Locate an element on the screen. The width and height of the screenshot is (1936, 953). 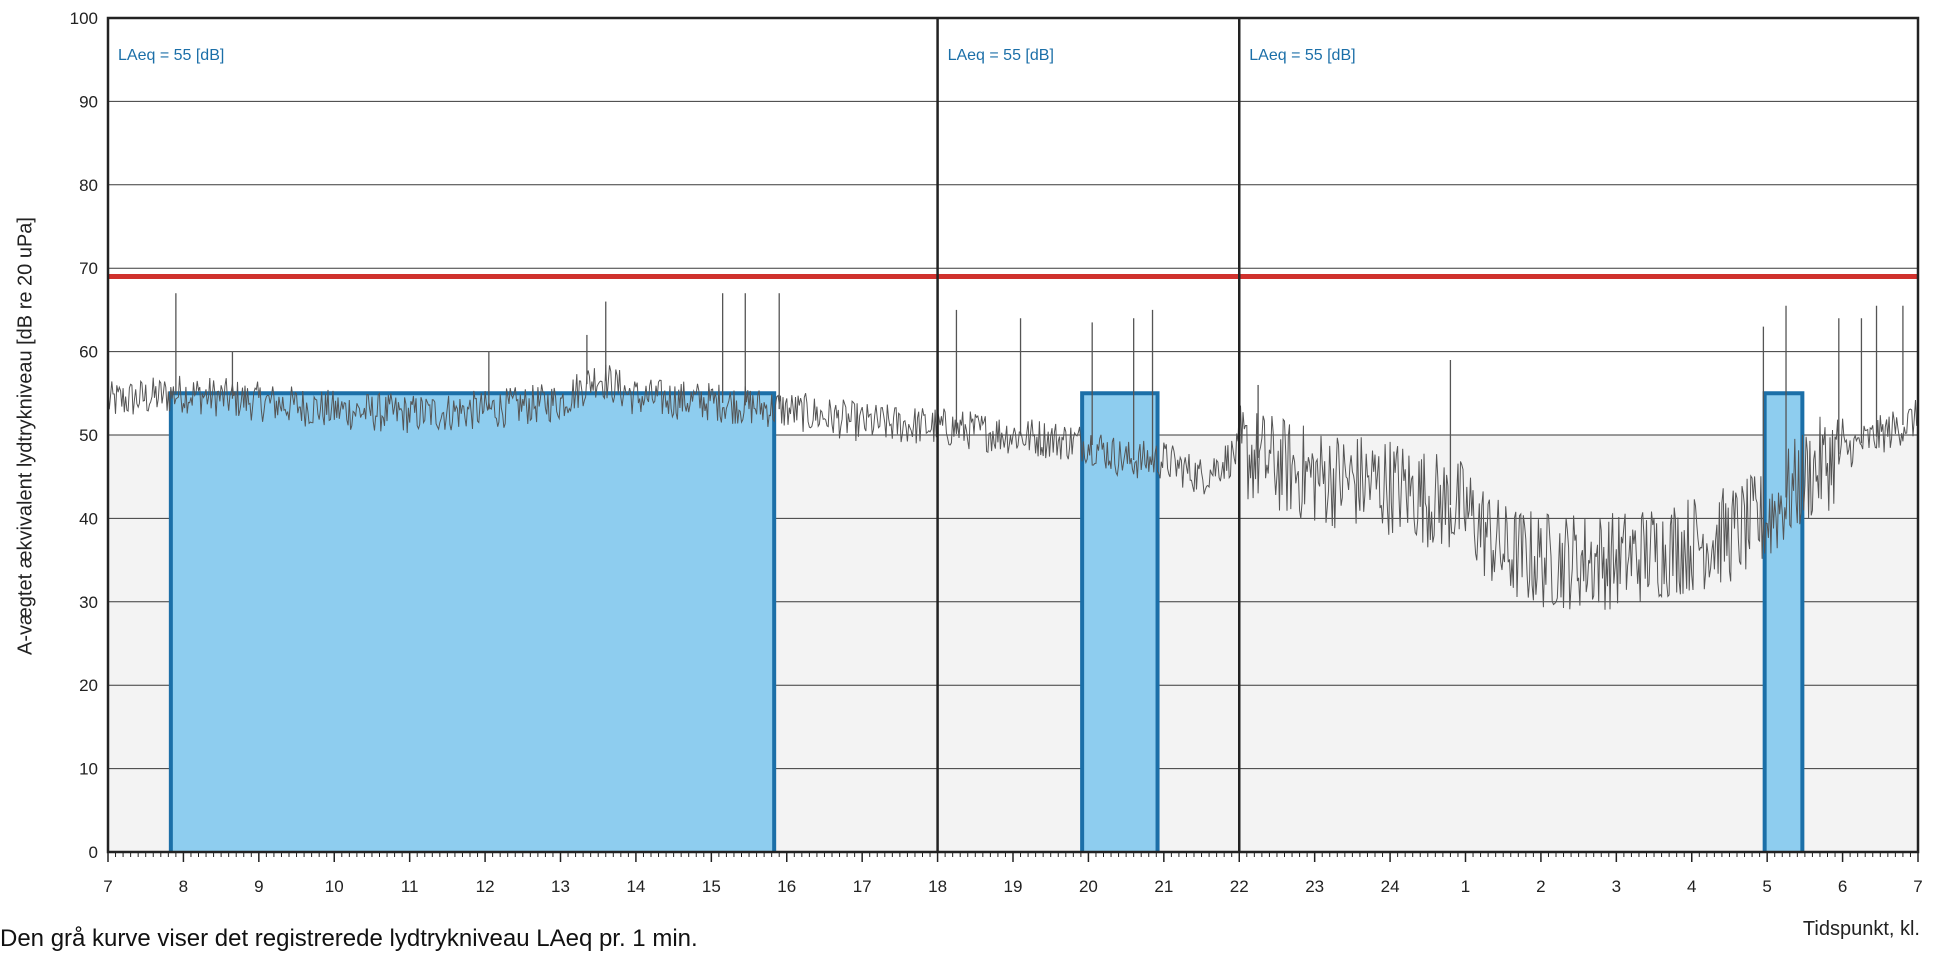
x-tick-label: 14 is located at coordinates (635, 886).